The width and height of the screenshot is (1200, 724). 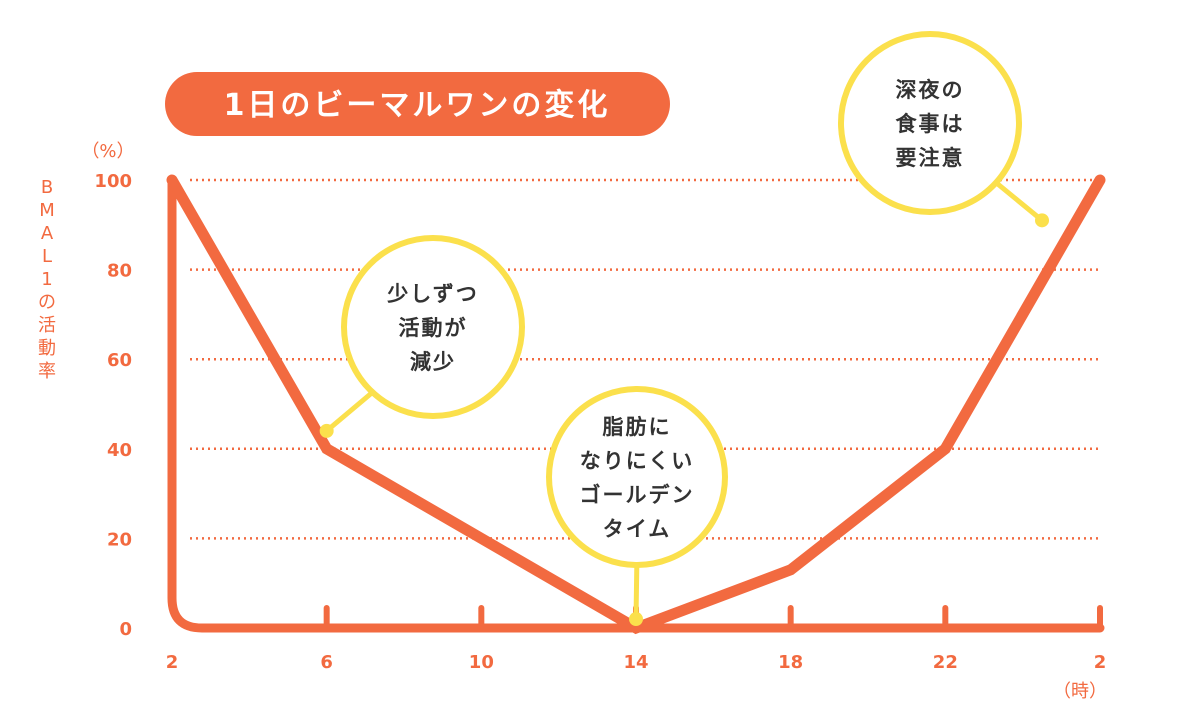 What do you see at coordinates (47, 348) in the screenshot?
I see `y-axis-label-char: 動` at bounding box center [47, 348].